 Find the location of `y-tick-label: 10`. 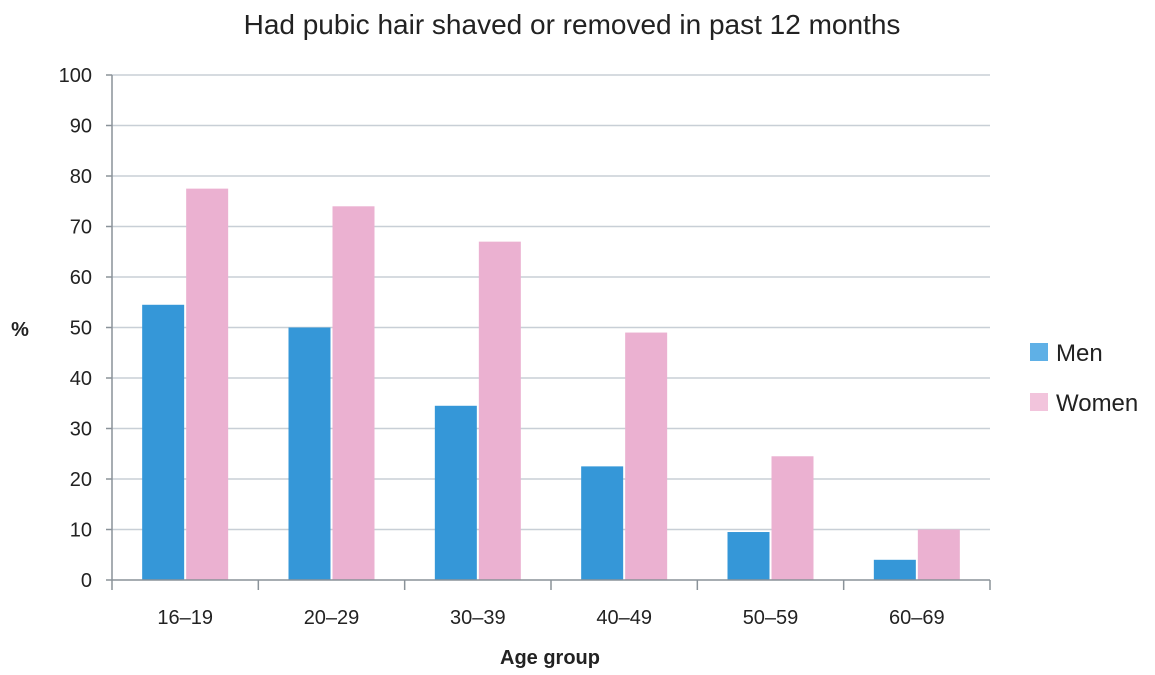

y-tick-label: 10 is located at coordinates (81, 531).